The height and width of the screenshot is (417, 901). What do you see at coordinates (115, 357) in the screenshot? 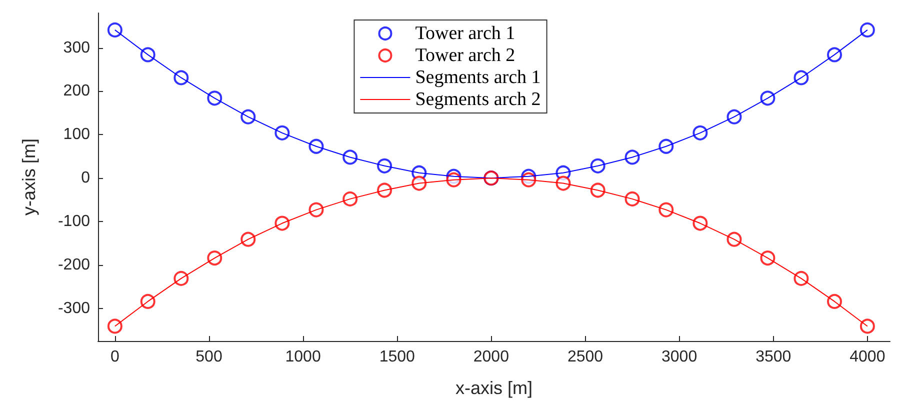
I see `x-tick-label: 0` at bounding box center [115, 357].